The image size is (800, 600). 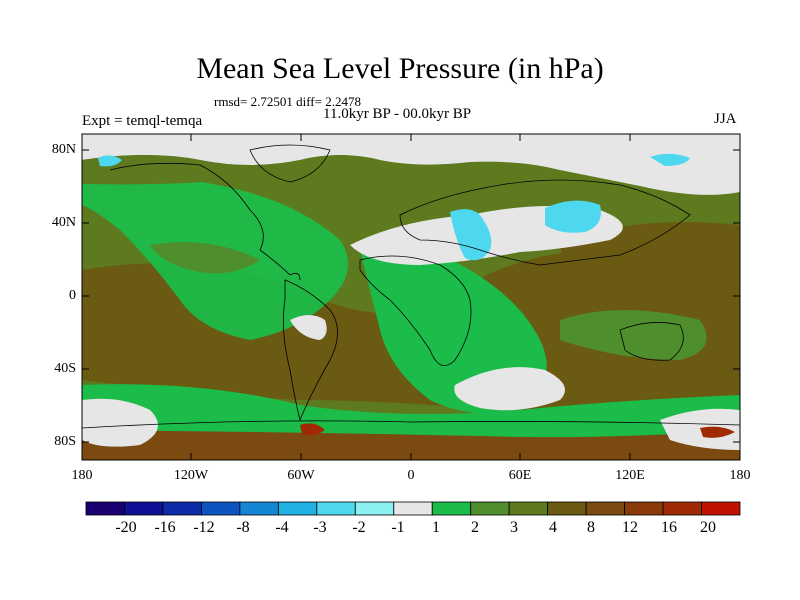 I want to click on colorbar-label: -4, so click(x=282, y=527).